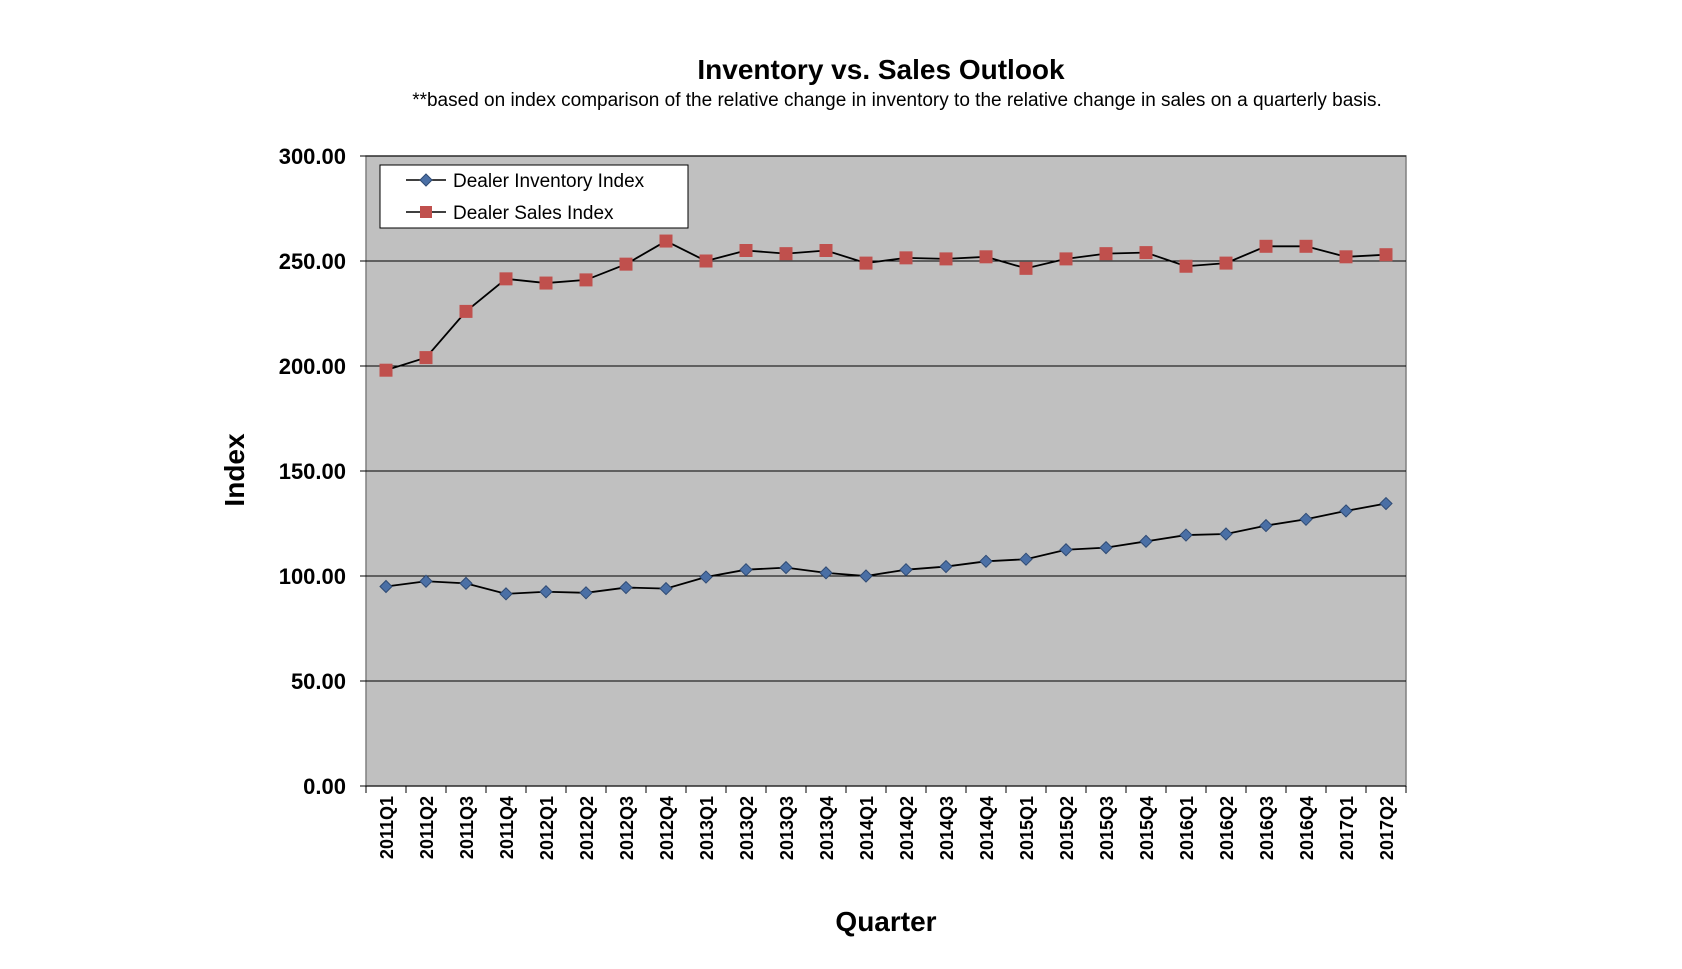 Image resolution: width=1682 pixels, height=969 pixels. Describe the element at coordinates (987, 828) in the screenshot. I see `x-tick-label: 2014Q4` at that location.